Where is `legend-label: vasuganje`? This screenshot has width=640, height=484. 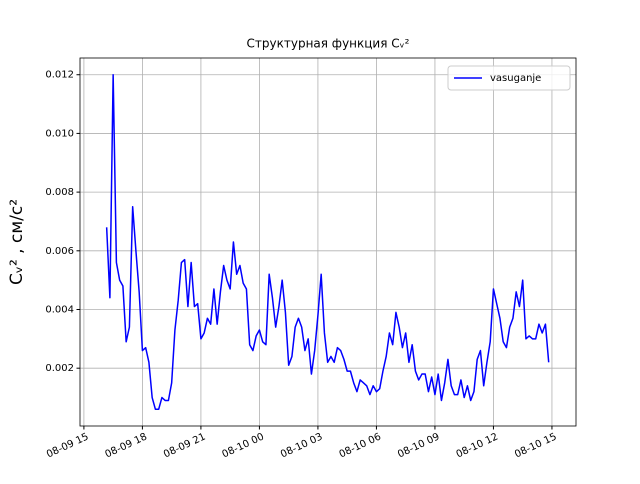
legend-label: vasuganje is located at coordinates (515, 78).